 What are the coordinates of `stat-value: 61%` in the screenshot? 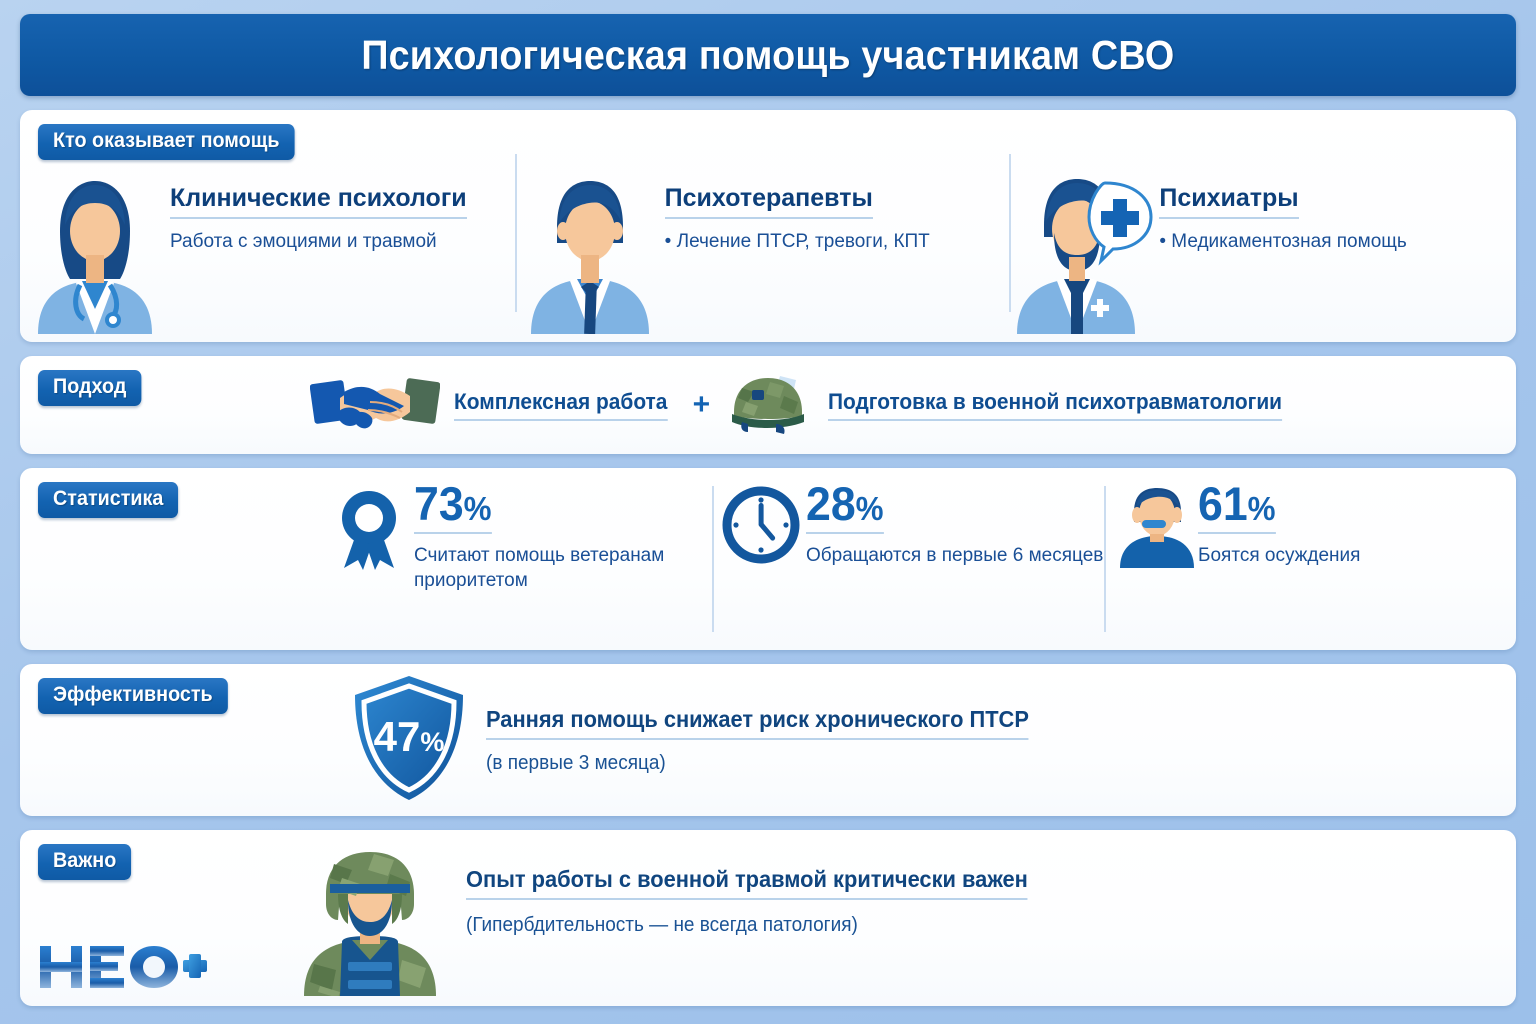 It's located at (1237, 507).